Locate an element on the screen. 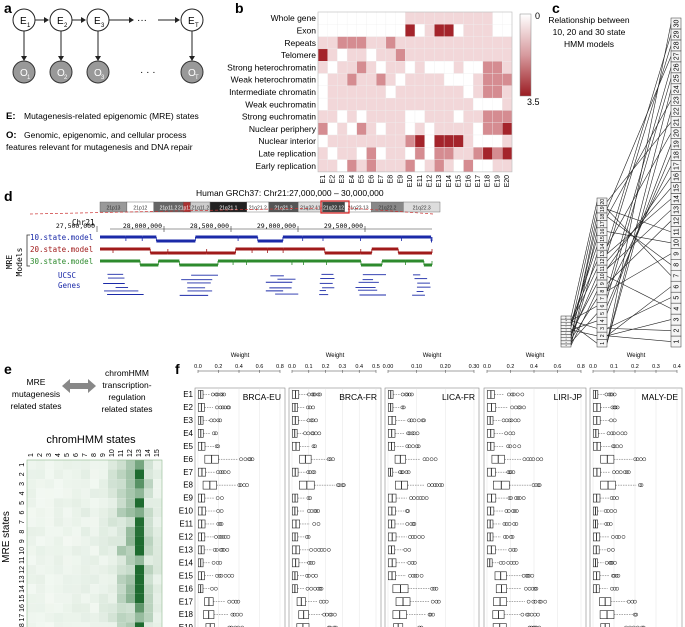  heatmap-row-label: Weak heterochromatin is located at coordinates (274, 80).